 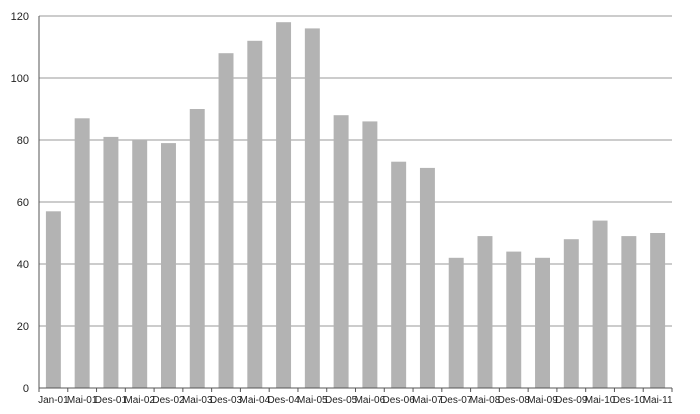 What do you see at coordinates (399, 400) in the screenshot?
I see `x-tick-label: Des-06` at bounding box center [399, 400].